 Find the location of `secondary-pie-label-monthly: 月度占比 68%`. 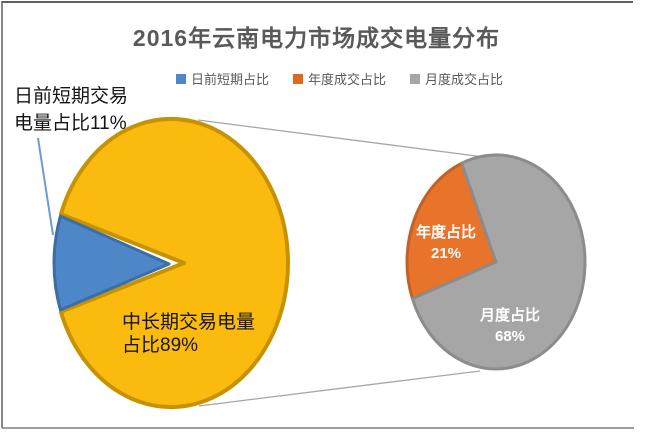

secondary-pie-label-monthly: 月度占比 68% is located at coordinates (510, 326).